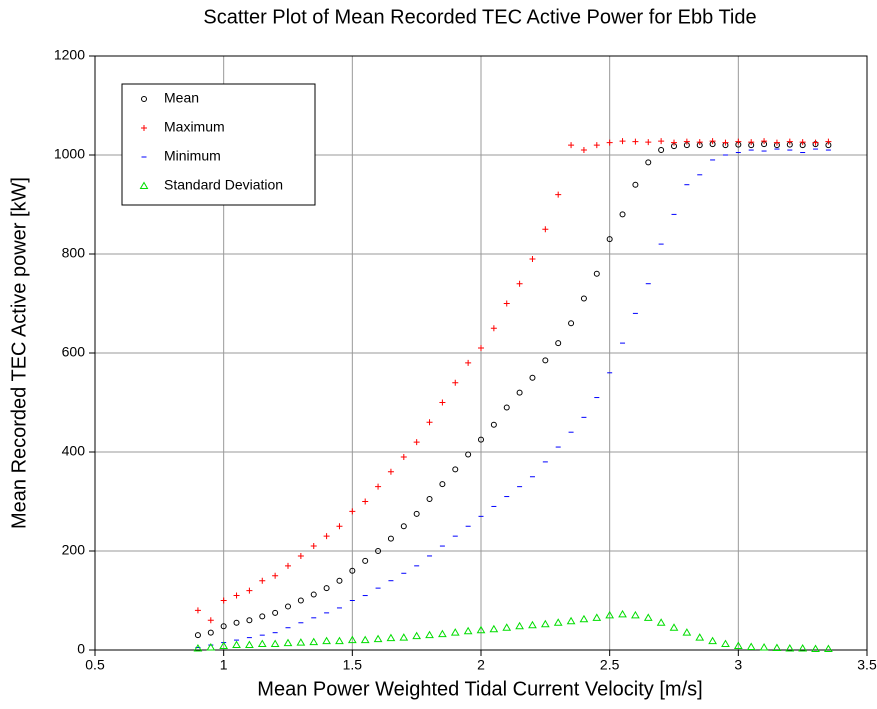 The width and height of the screenshot is (877, 709). I want to click on x-tick-label: 1.5, so click(353, 665).